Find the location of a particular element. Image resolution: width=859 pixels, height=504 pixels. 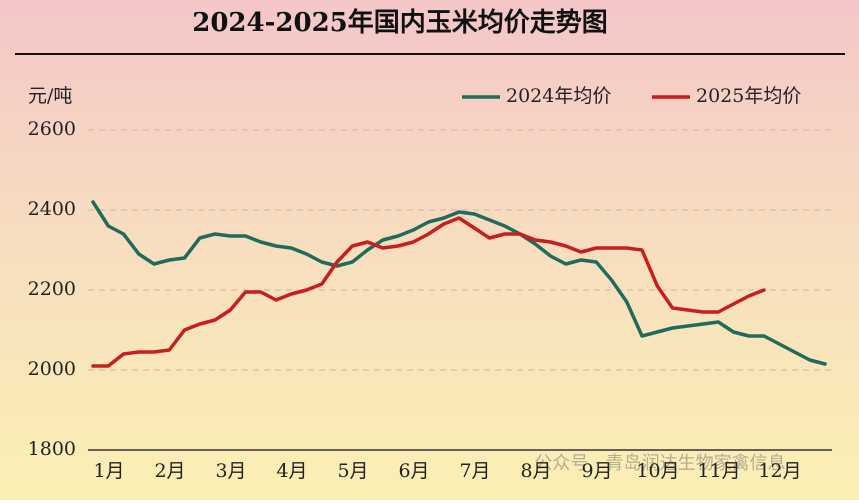

x-tick-label: 3月 is located at coordinates (230, 471).